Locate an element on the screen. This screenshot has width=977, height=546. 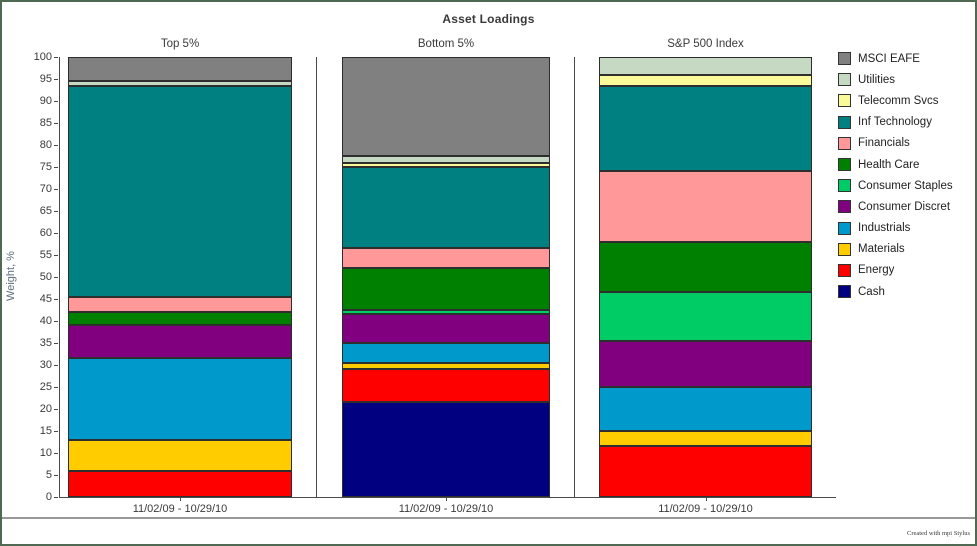
y-tick-label-55: 55 is located at coordinates (45, 255).